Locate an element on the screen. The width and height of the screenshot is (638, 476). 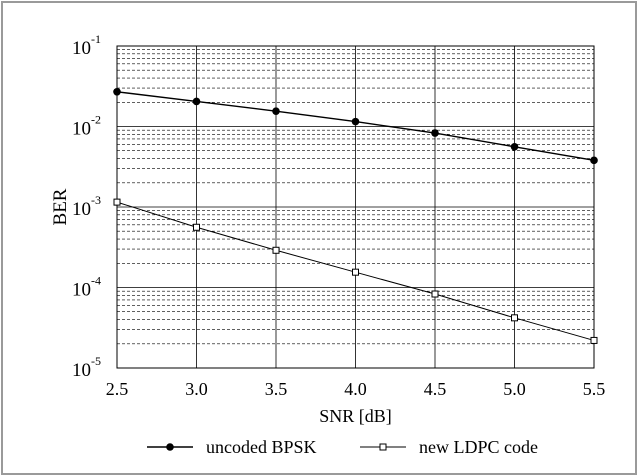
x-tick-label: 3.5 is located at coordinates (276, 389).